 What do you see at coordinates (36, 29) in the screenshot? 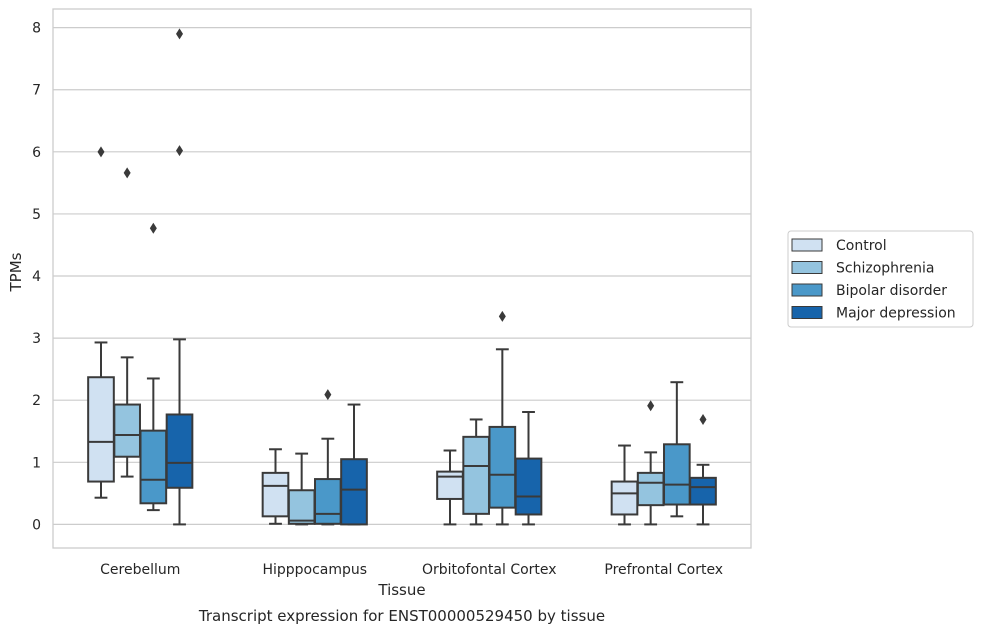
I see `y-tick-label: 8` at bounding box center [36, 29].